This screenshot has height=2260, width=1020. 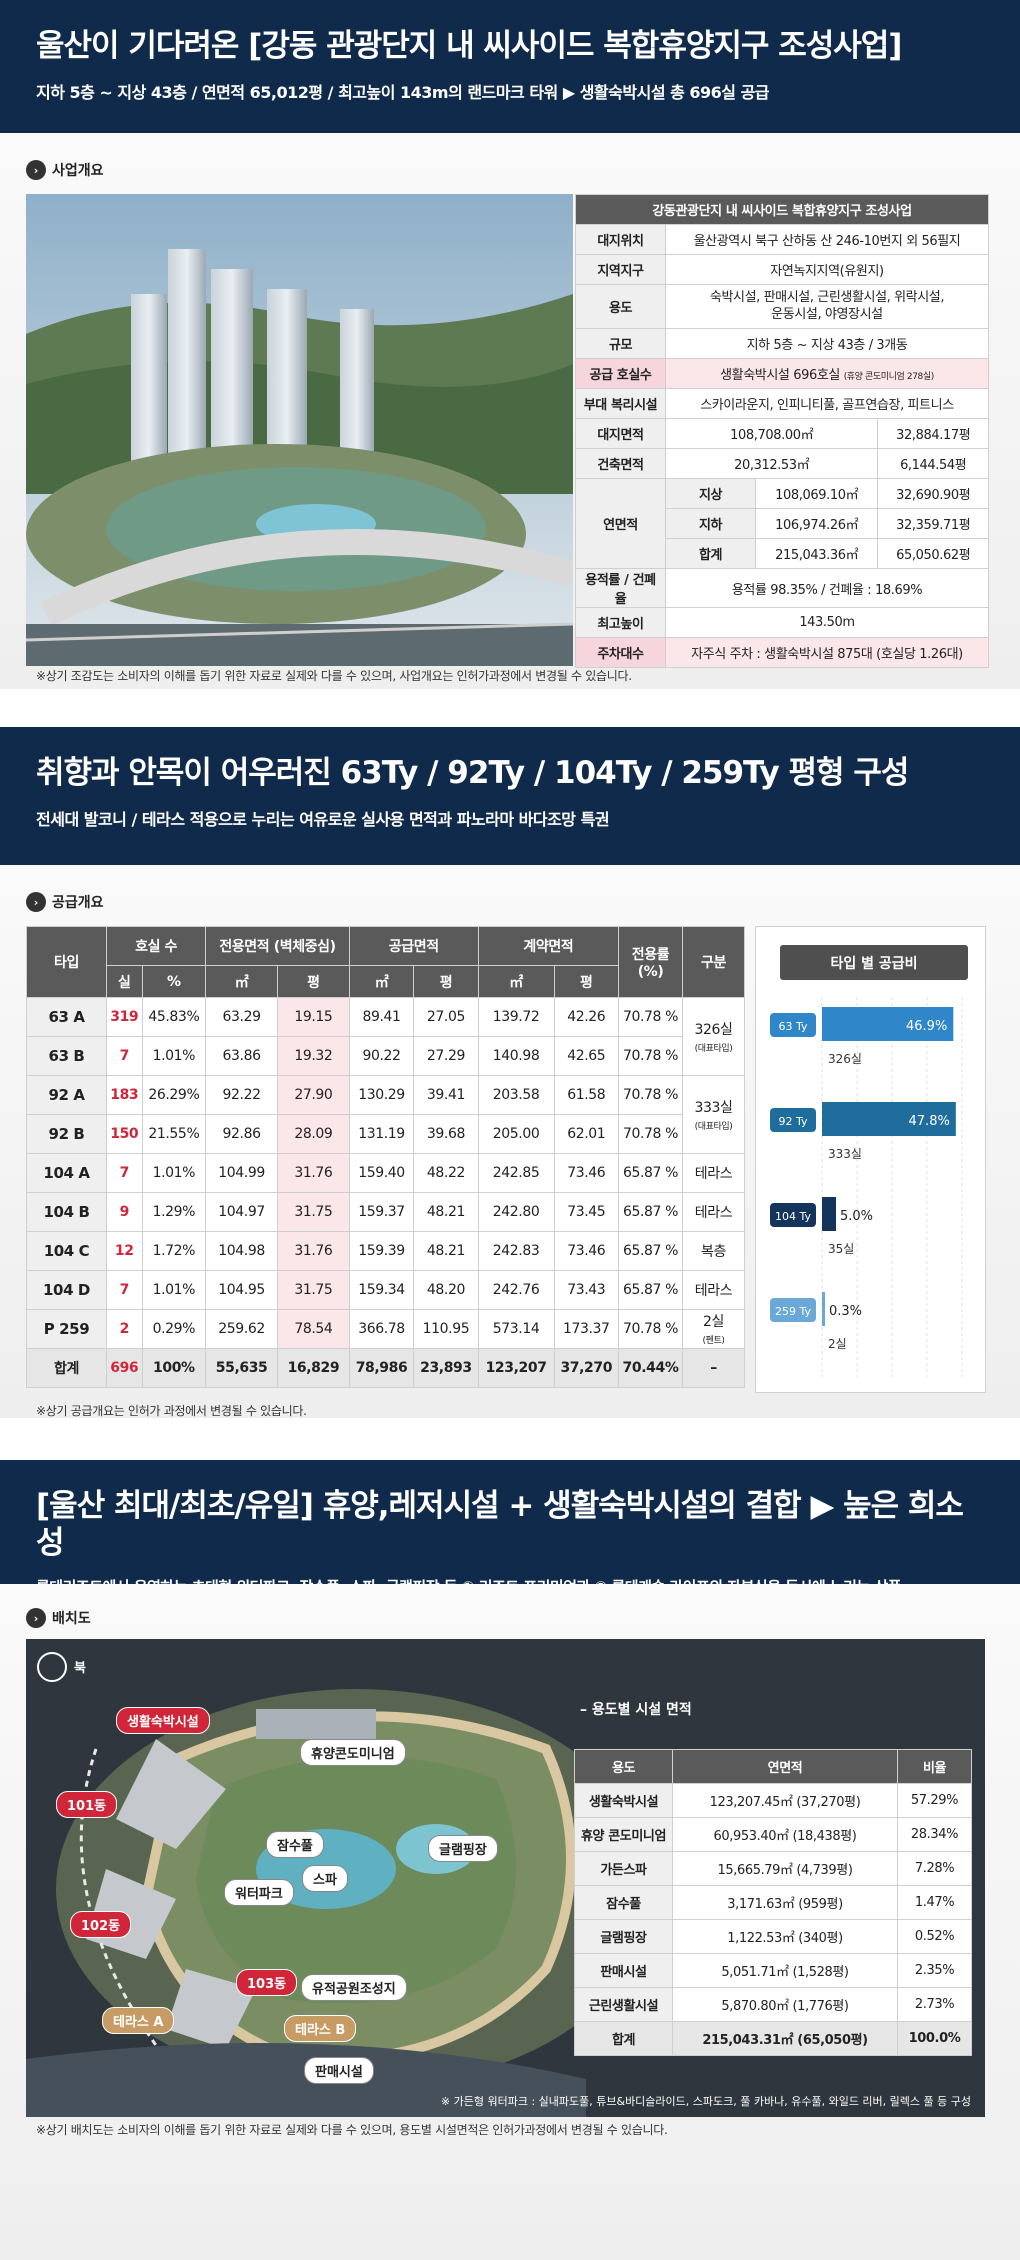 What do you see at coordinates (623, 1902) in the screenshot?
I see `area-use: 잠수풀` at bounding box center [623, 1902].